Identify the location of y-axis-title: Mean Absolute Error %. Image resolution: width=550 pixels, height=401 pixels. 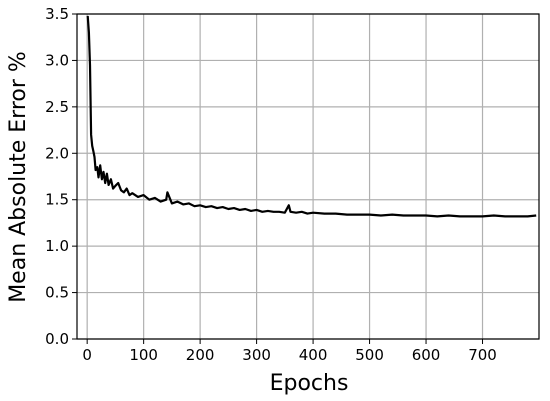
(18, 177).